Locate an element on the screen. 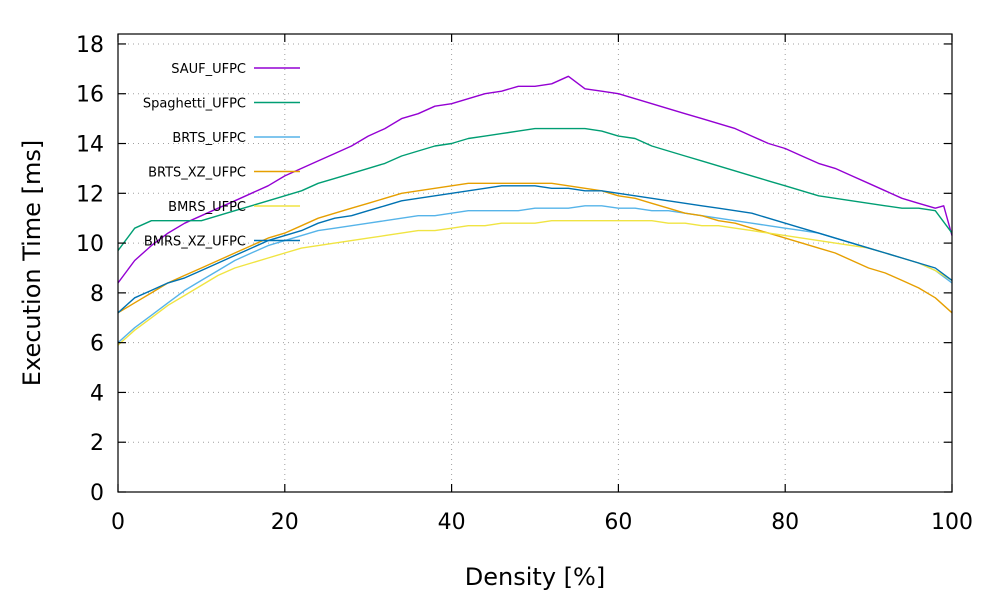  legend-label: BRTS_XZ_UFPC is located at coordinates (197, 173).